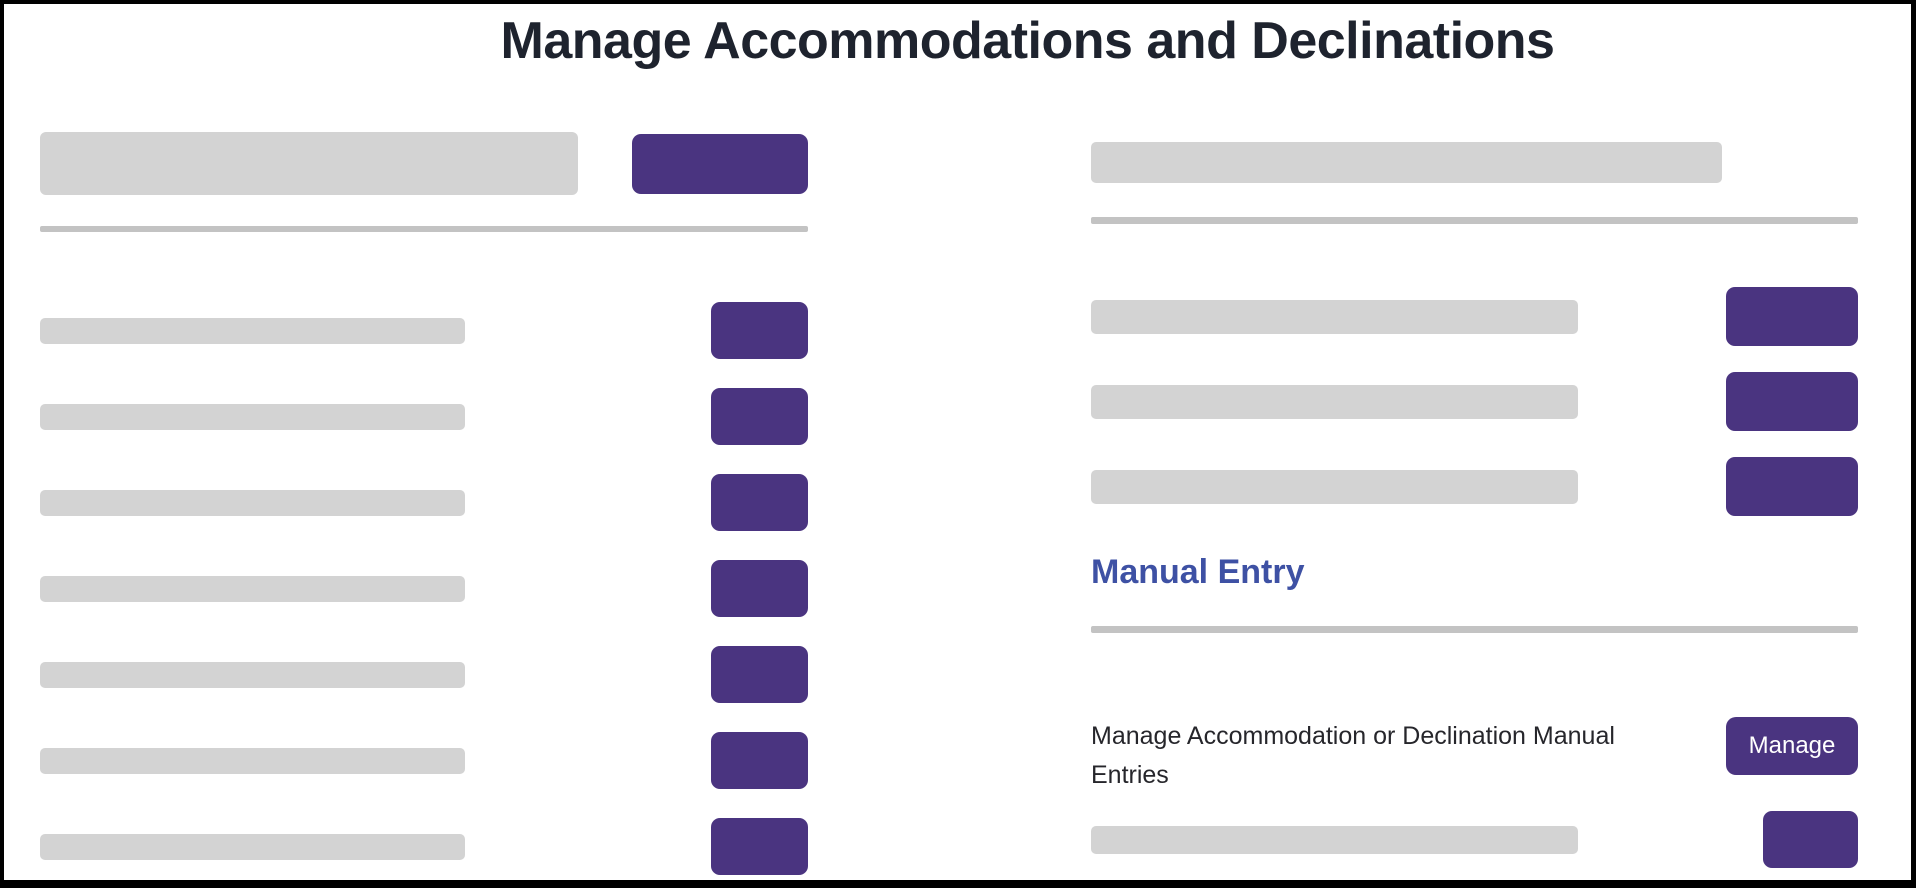  What do you see at coordinates (1198, 572) in the screenshot?
I see `manual-entry-heading: Manual Entry` at bounding box center [1198, 572].